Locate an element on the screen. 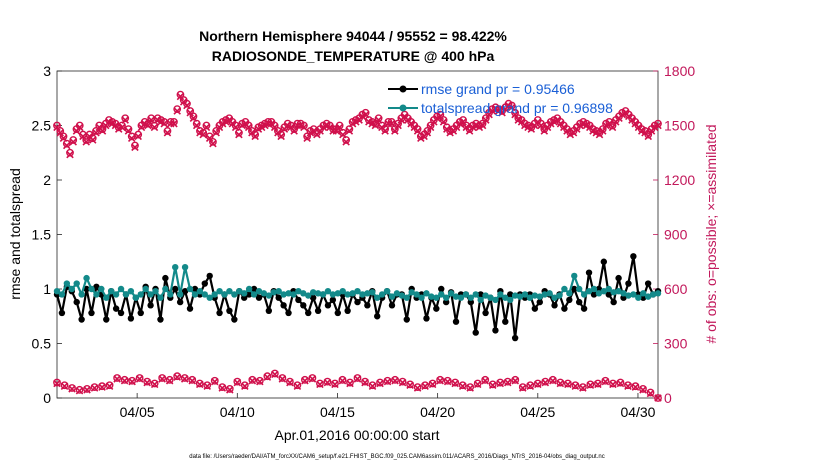 The height and width of the screenshot is (470, 830). legend-rmse-marker is located at coordinates (403, 89).